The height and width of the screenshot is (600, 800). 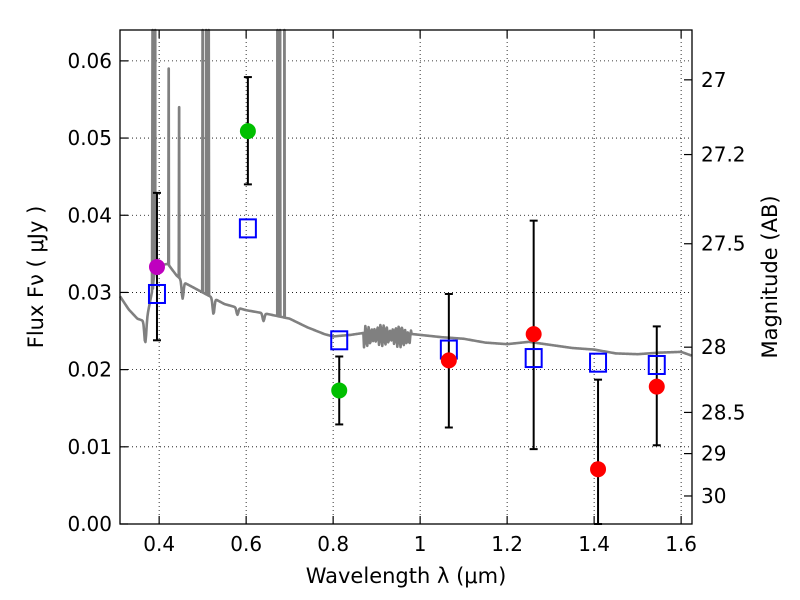 I want to click on y-tick-label: 0.06, so click(x=89, y=61).